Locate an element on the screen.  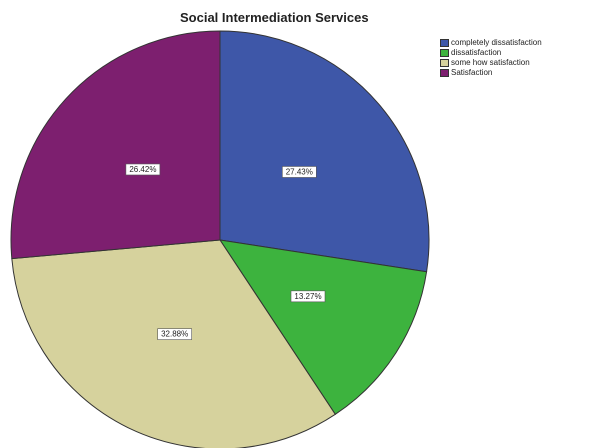
slice-label-0: 27.43% is located at coordinates (299, 172).